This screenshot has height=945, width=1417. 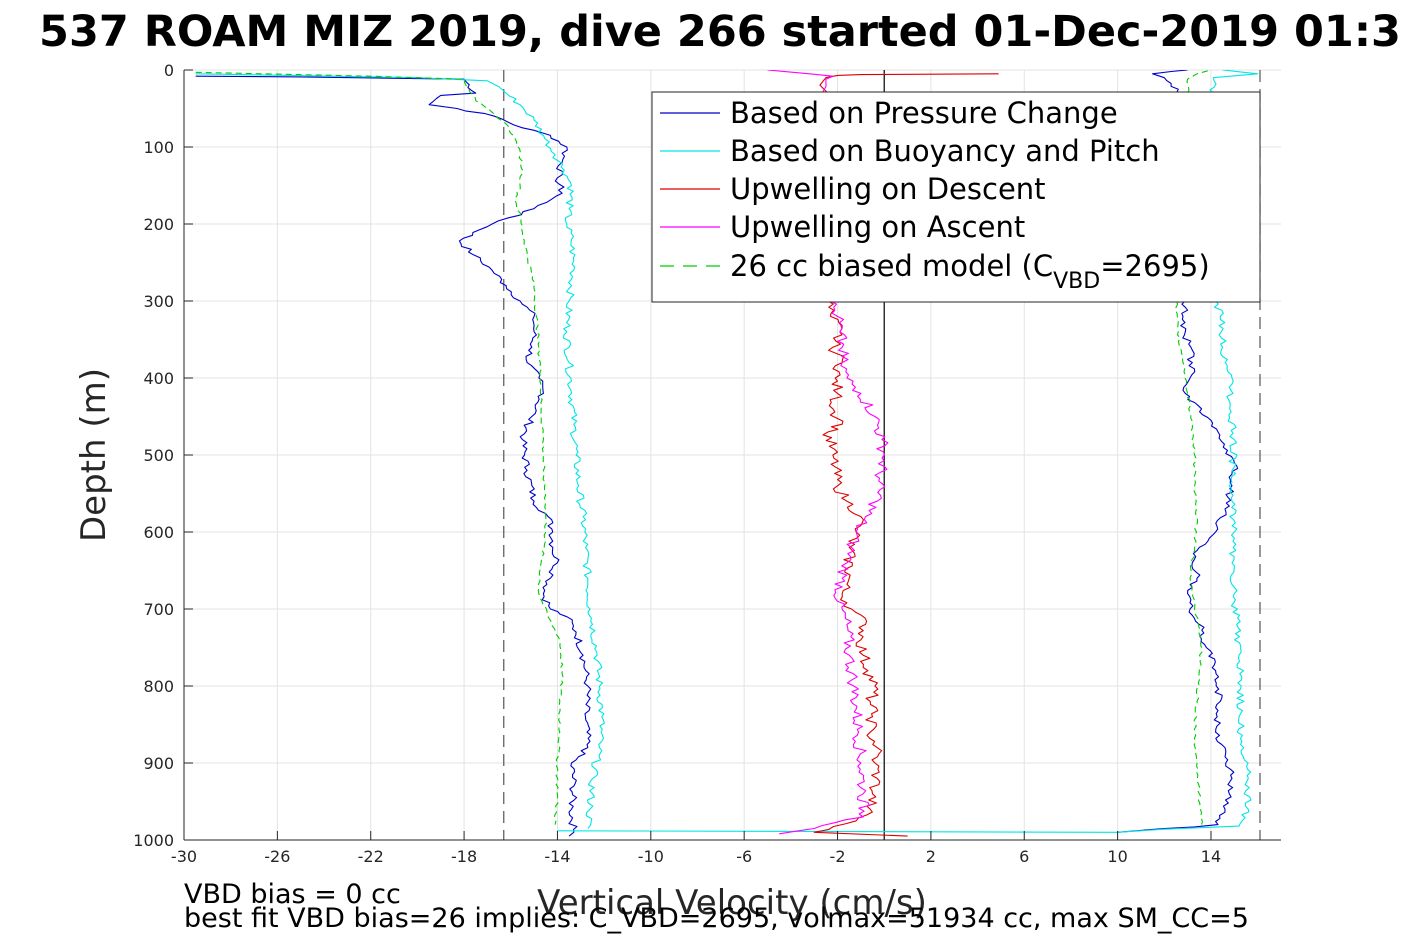 I want to click on y-tick-label: 0, so click(x=169, y=70).